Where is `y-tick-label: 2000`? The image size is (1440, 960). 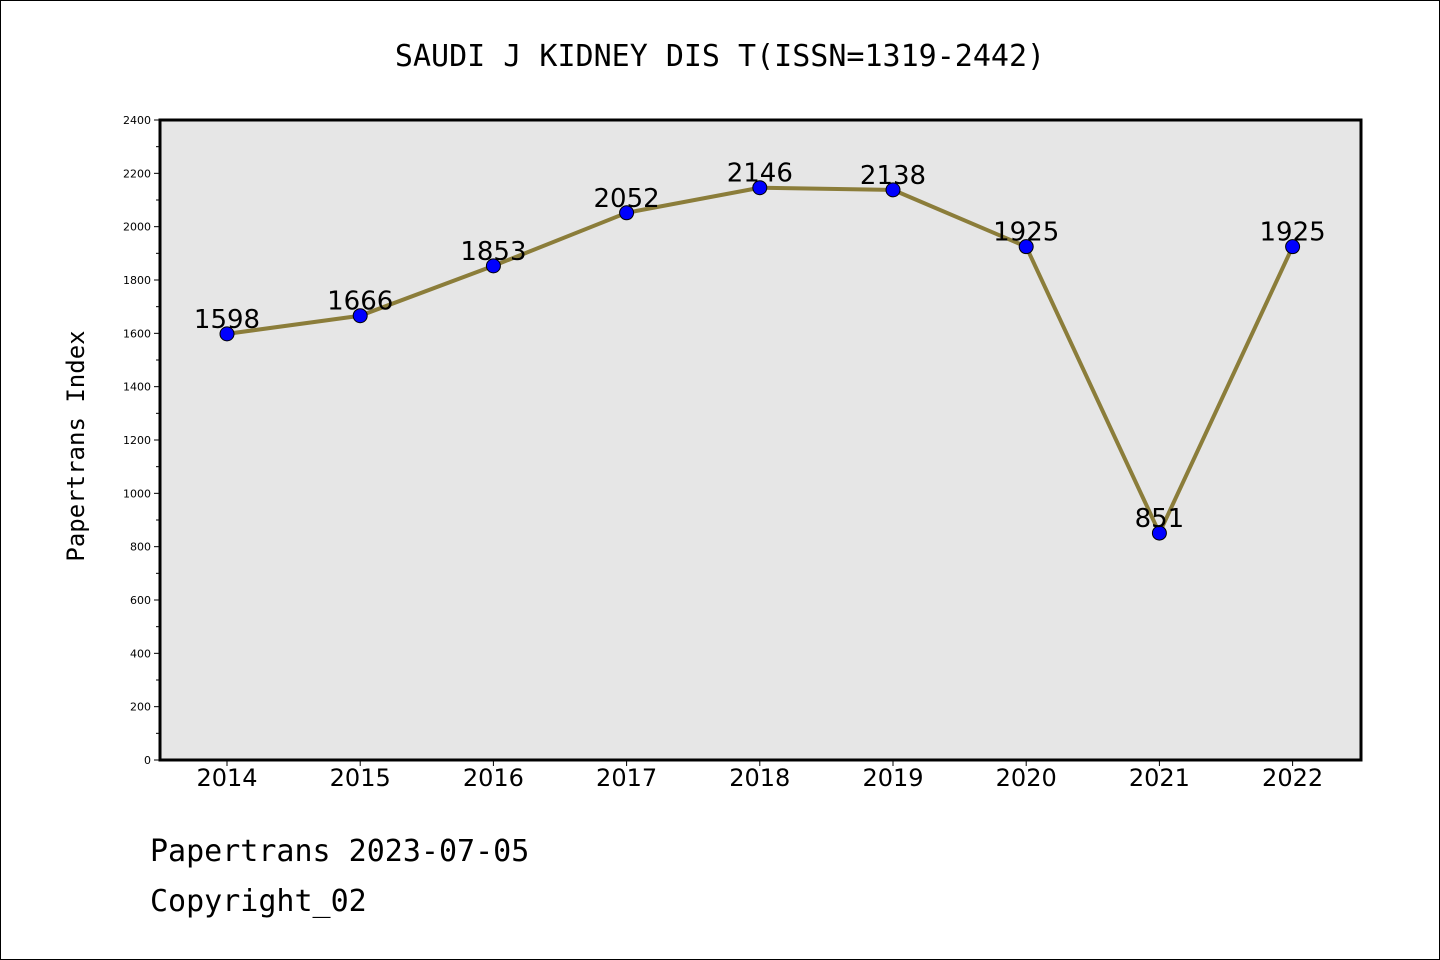 y-tick-label: 2000 is located at coordinates (137, 227).